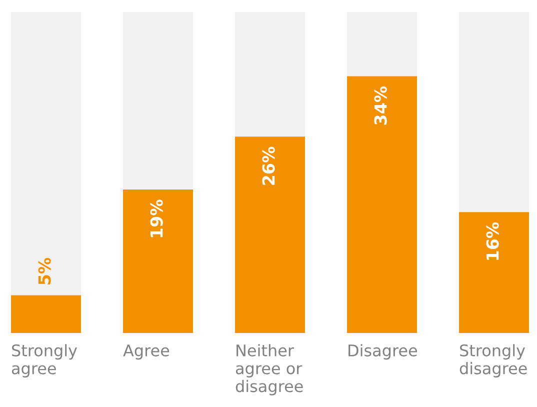 This screenshot has height=407, width=537. What do you see at coordinates (146, 352) in the screenshot?
I see `x-tick-label: Agree` at bounding box center [146, 352].